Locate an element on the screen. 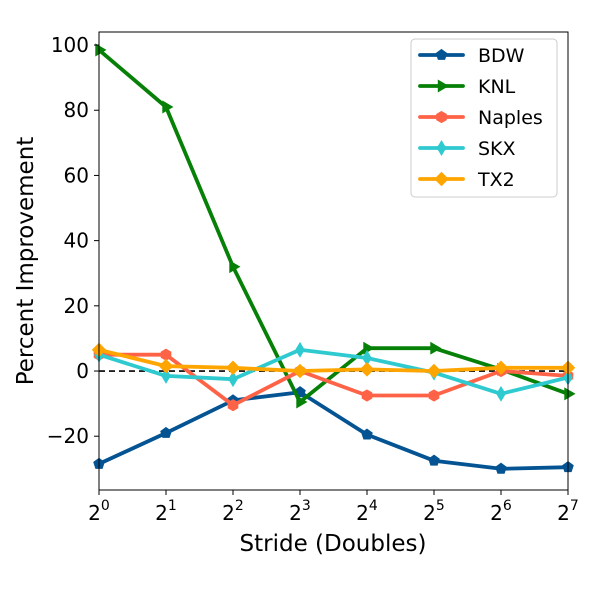  y-tick-label: 80 is located at coordinates (76, 110).